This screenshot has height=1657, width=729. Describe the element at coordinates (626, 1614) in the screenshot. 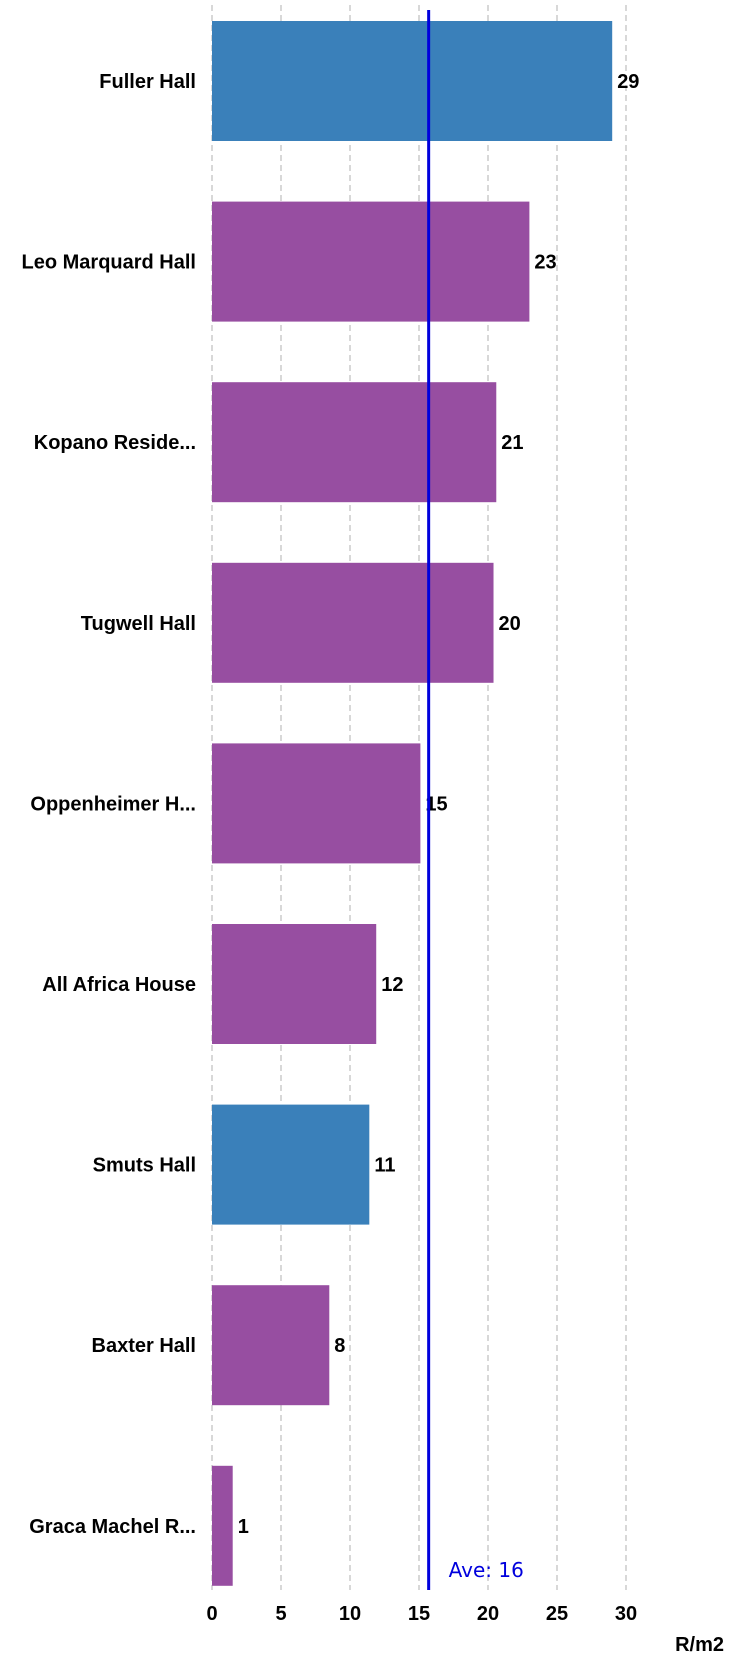

I see `x-tick-label-30: 30` at that location.